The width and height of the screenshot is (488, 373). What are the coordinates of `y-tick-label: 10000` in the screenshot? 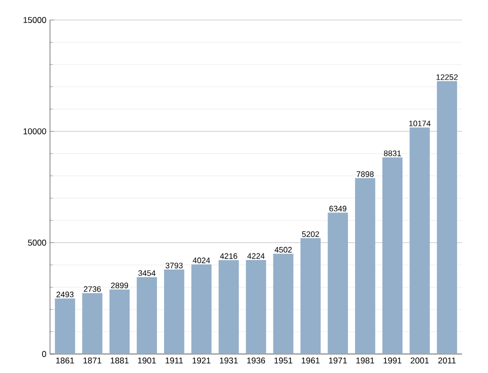 It's located at (35, 131).